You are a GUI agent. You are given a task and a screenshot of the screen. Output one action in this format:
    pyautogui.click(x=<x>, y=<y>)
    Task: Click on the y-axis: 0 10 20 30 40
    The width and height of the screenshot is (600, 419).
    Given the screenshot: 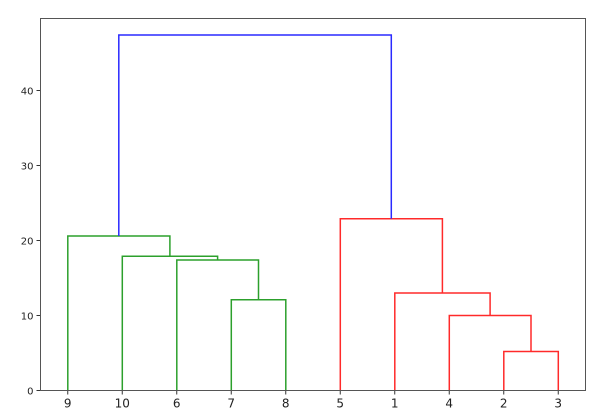 What is the action you would take?
    pyautogui.click(x=31, y=242)
    